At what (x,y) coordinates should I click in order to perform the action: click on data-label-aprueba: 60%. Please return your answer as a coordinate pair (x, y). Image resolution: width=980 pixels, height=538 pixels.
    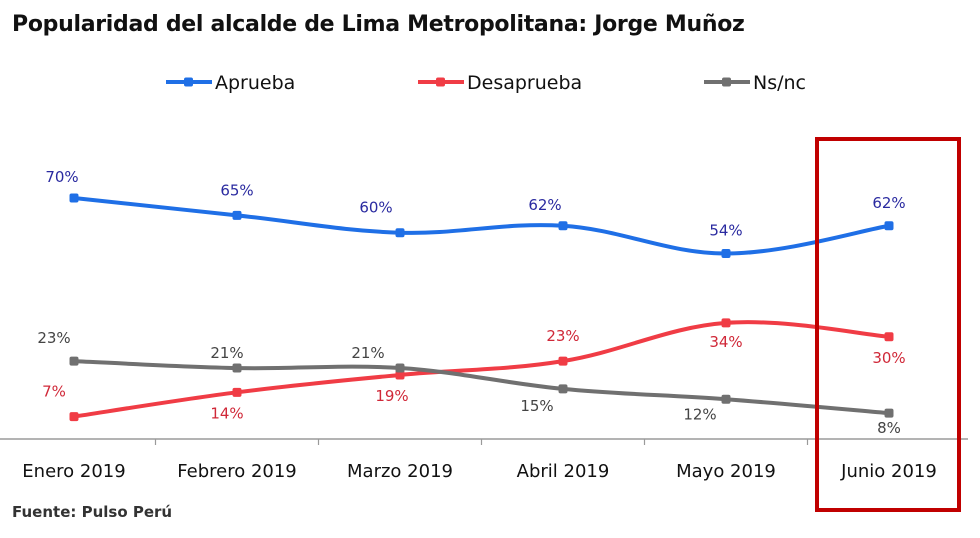
    Looking at the image, I should click on (375, 208).